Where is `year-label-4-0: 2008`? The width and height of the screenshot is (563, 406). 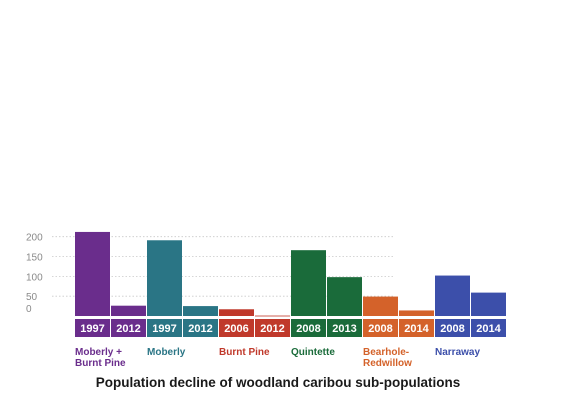 year-label-4-0: 2008 is located at coordinates (380, 329).